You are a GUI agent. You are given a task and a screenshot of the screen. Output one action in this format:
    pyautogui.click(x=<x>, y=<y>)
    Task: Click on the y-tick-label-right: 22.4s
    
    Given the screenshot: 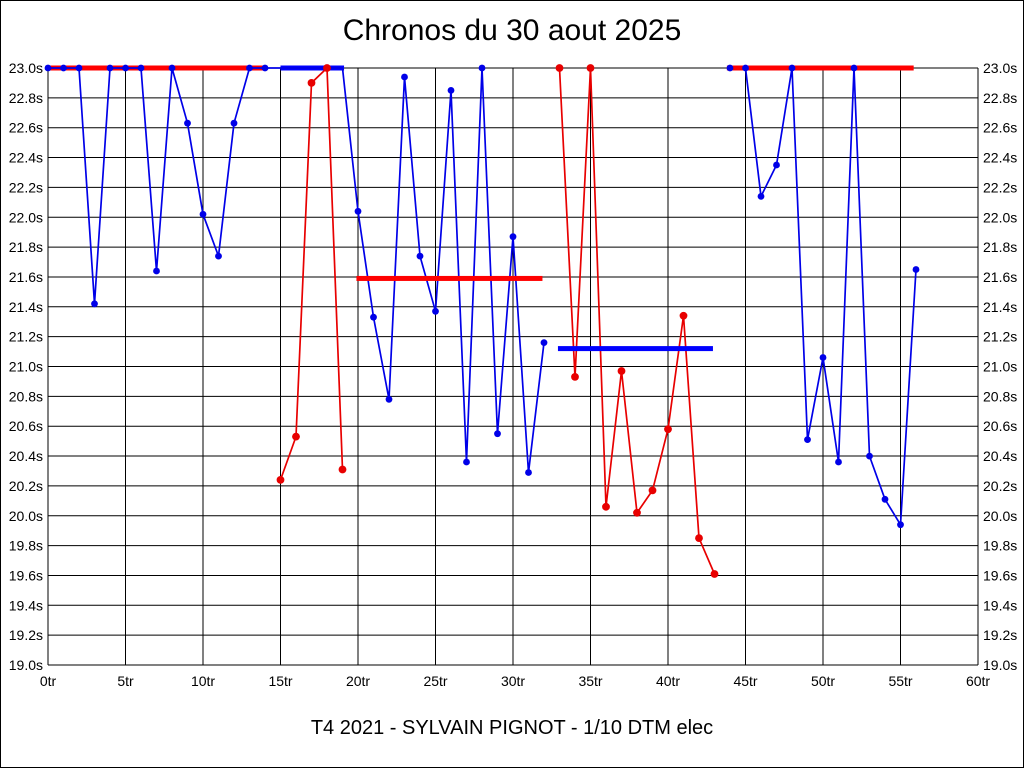 What is the action you would take?
    pyautogui.click(x=1000, y=158)
    